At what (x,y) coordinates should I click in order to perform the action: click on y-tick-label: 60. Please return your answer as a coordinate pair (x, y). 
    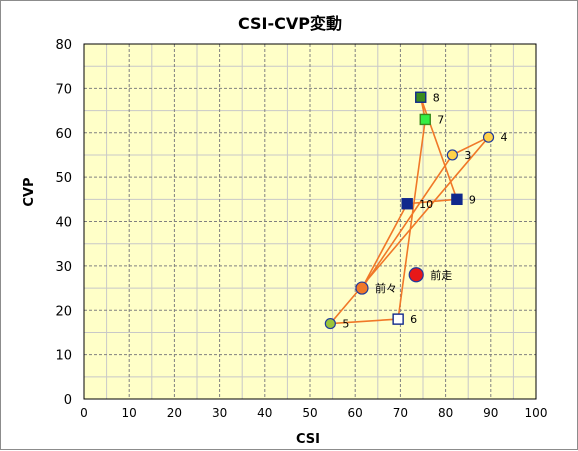
    Looking at the image, I should click on (63, 134).